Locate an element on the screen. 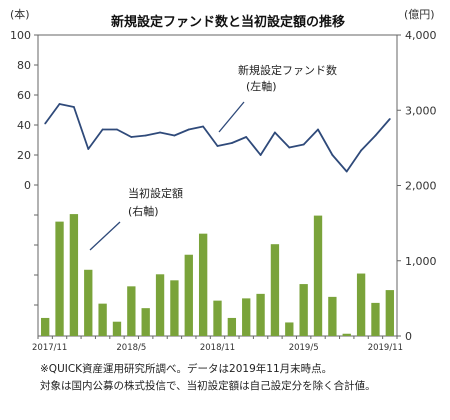 This screenshot has height=420, width=450. chart-title: 新規設定ファンド数と当初設定額の推移 is located at coordinates (228, 22).